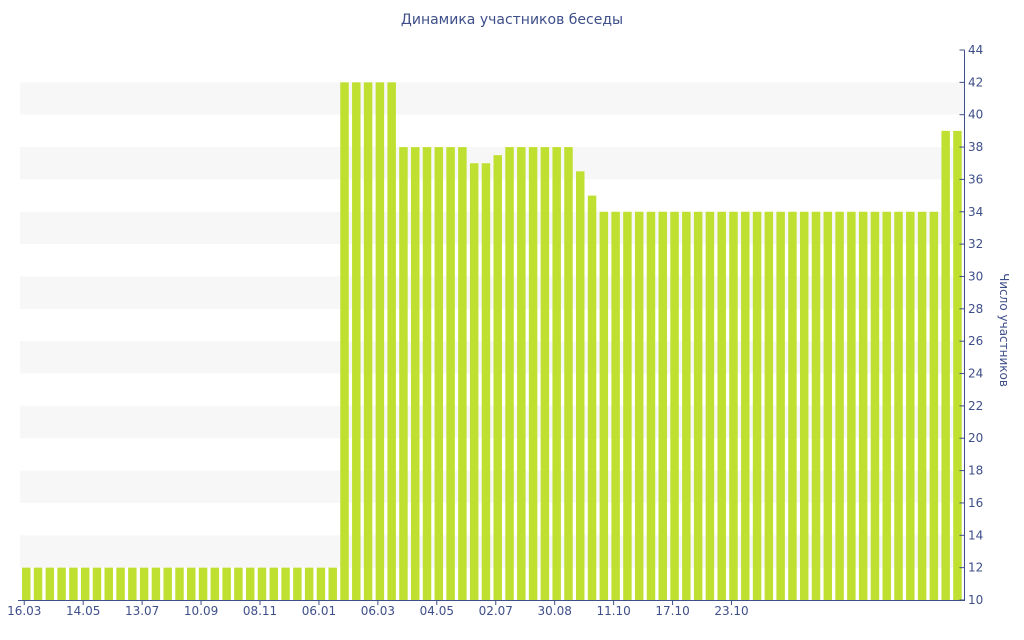  Describe the element at coordinates (319, 611) in the screenshot. I see `x-tick-label: 06.01` at that location.